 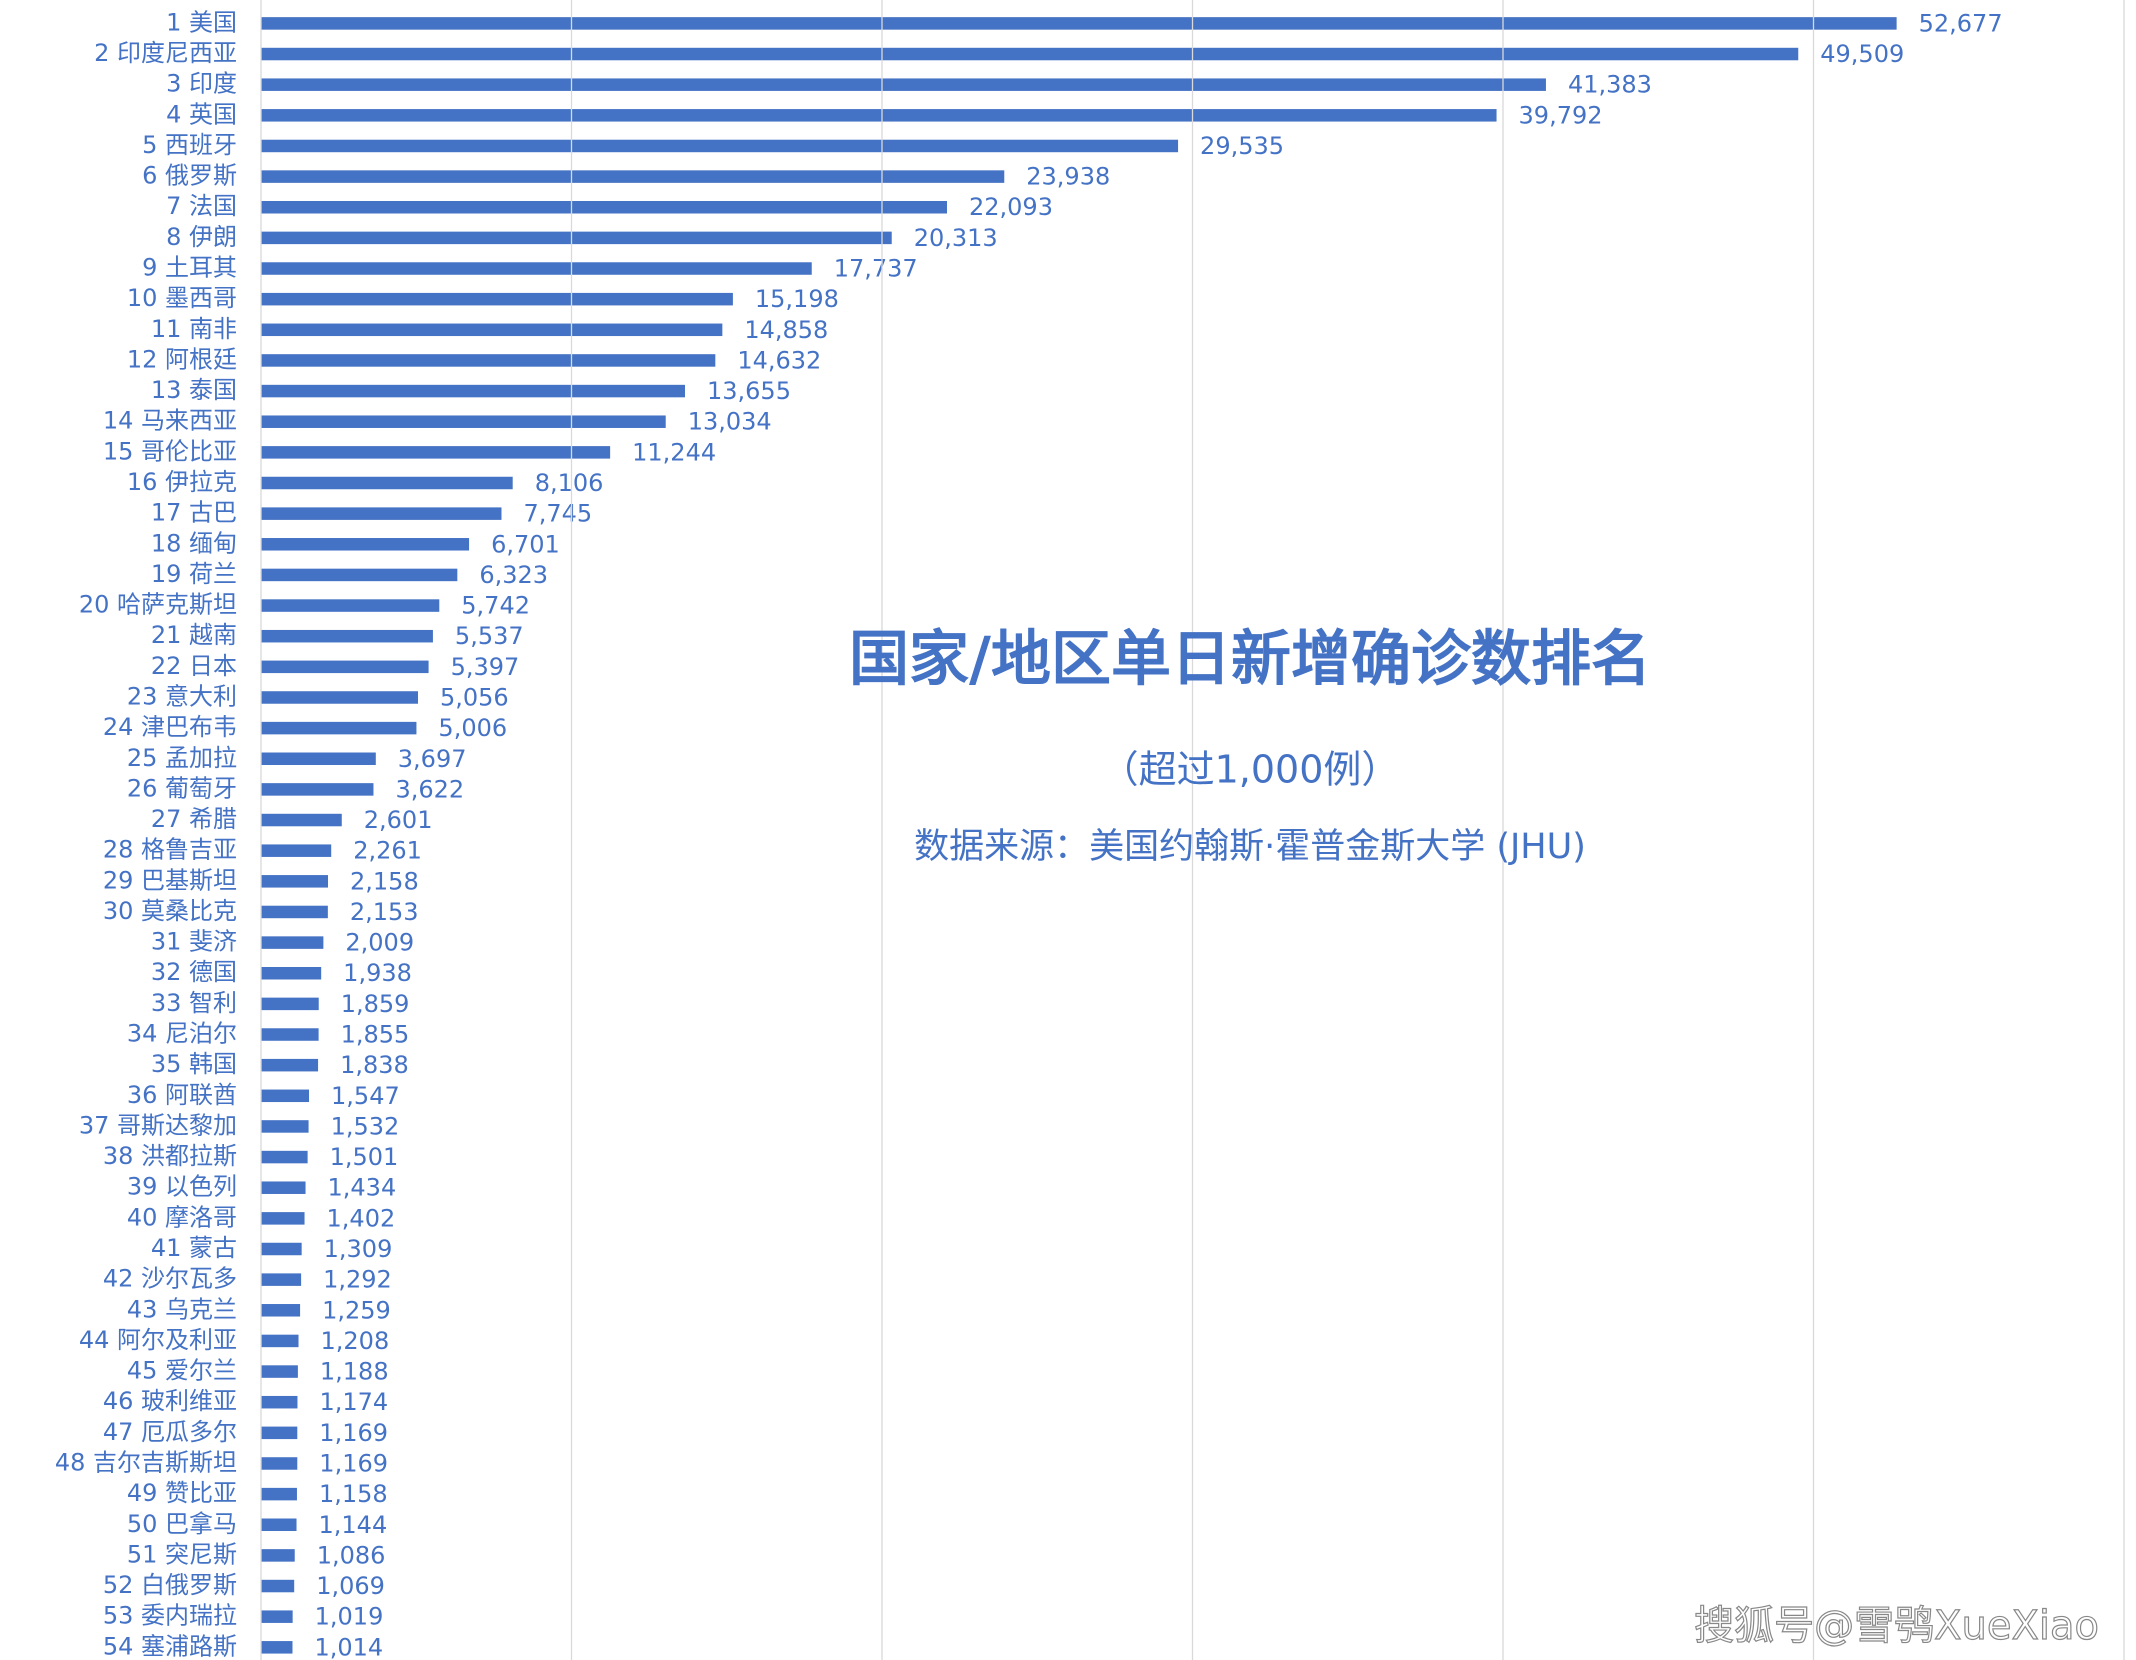 What do you see at coordinates (182, 359) in the screenshot?
I see `y-tick-label: 12 阿根廷` at bounding box center [182, 359].